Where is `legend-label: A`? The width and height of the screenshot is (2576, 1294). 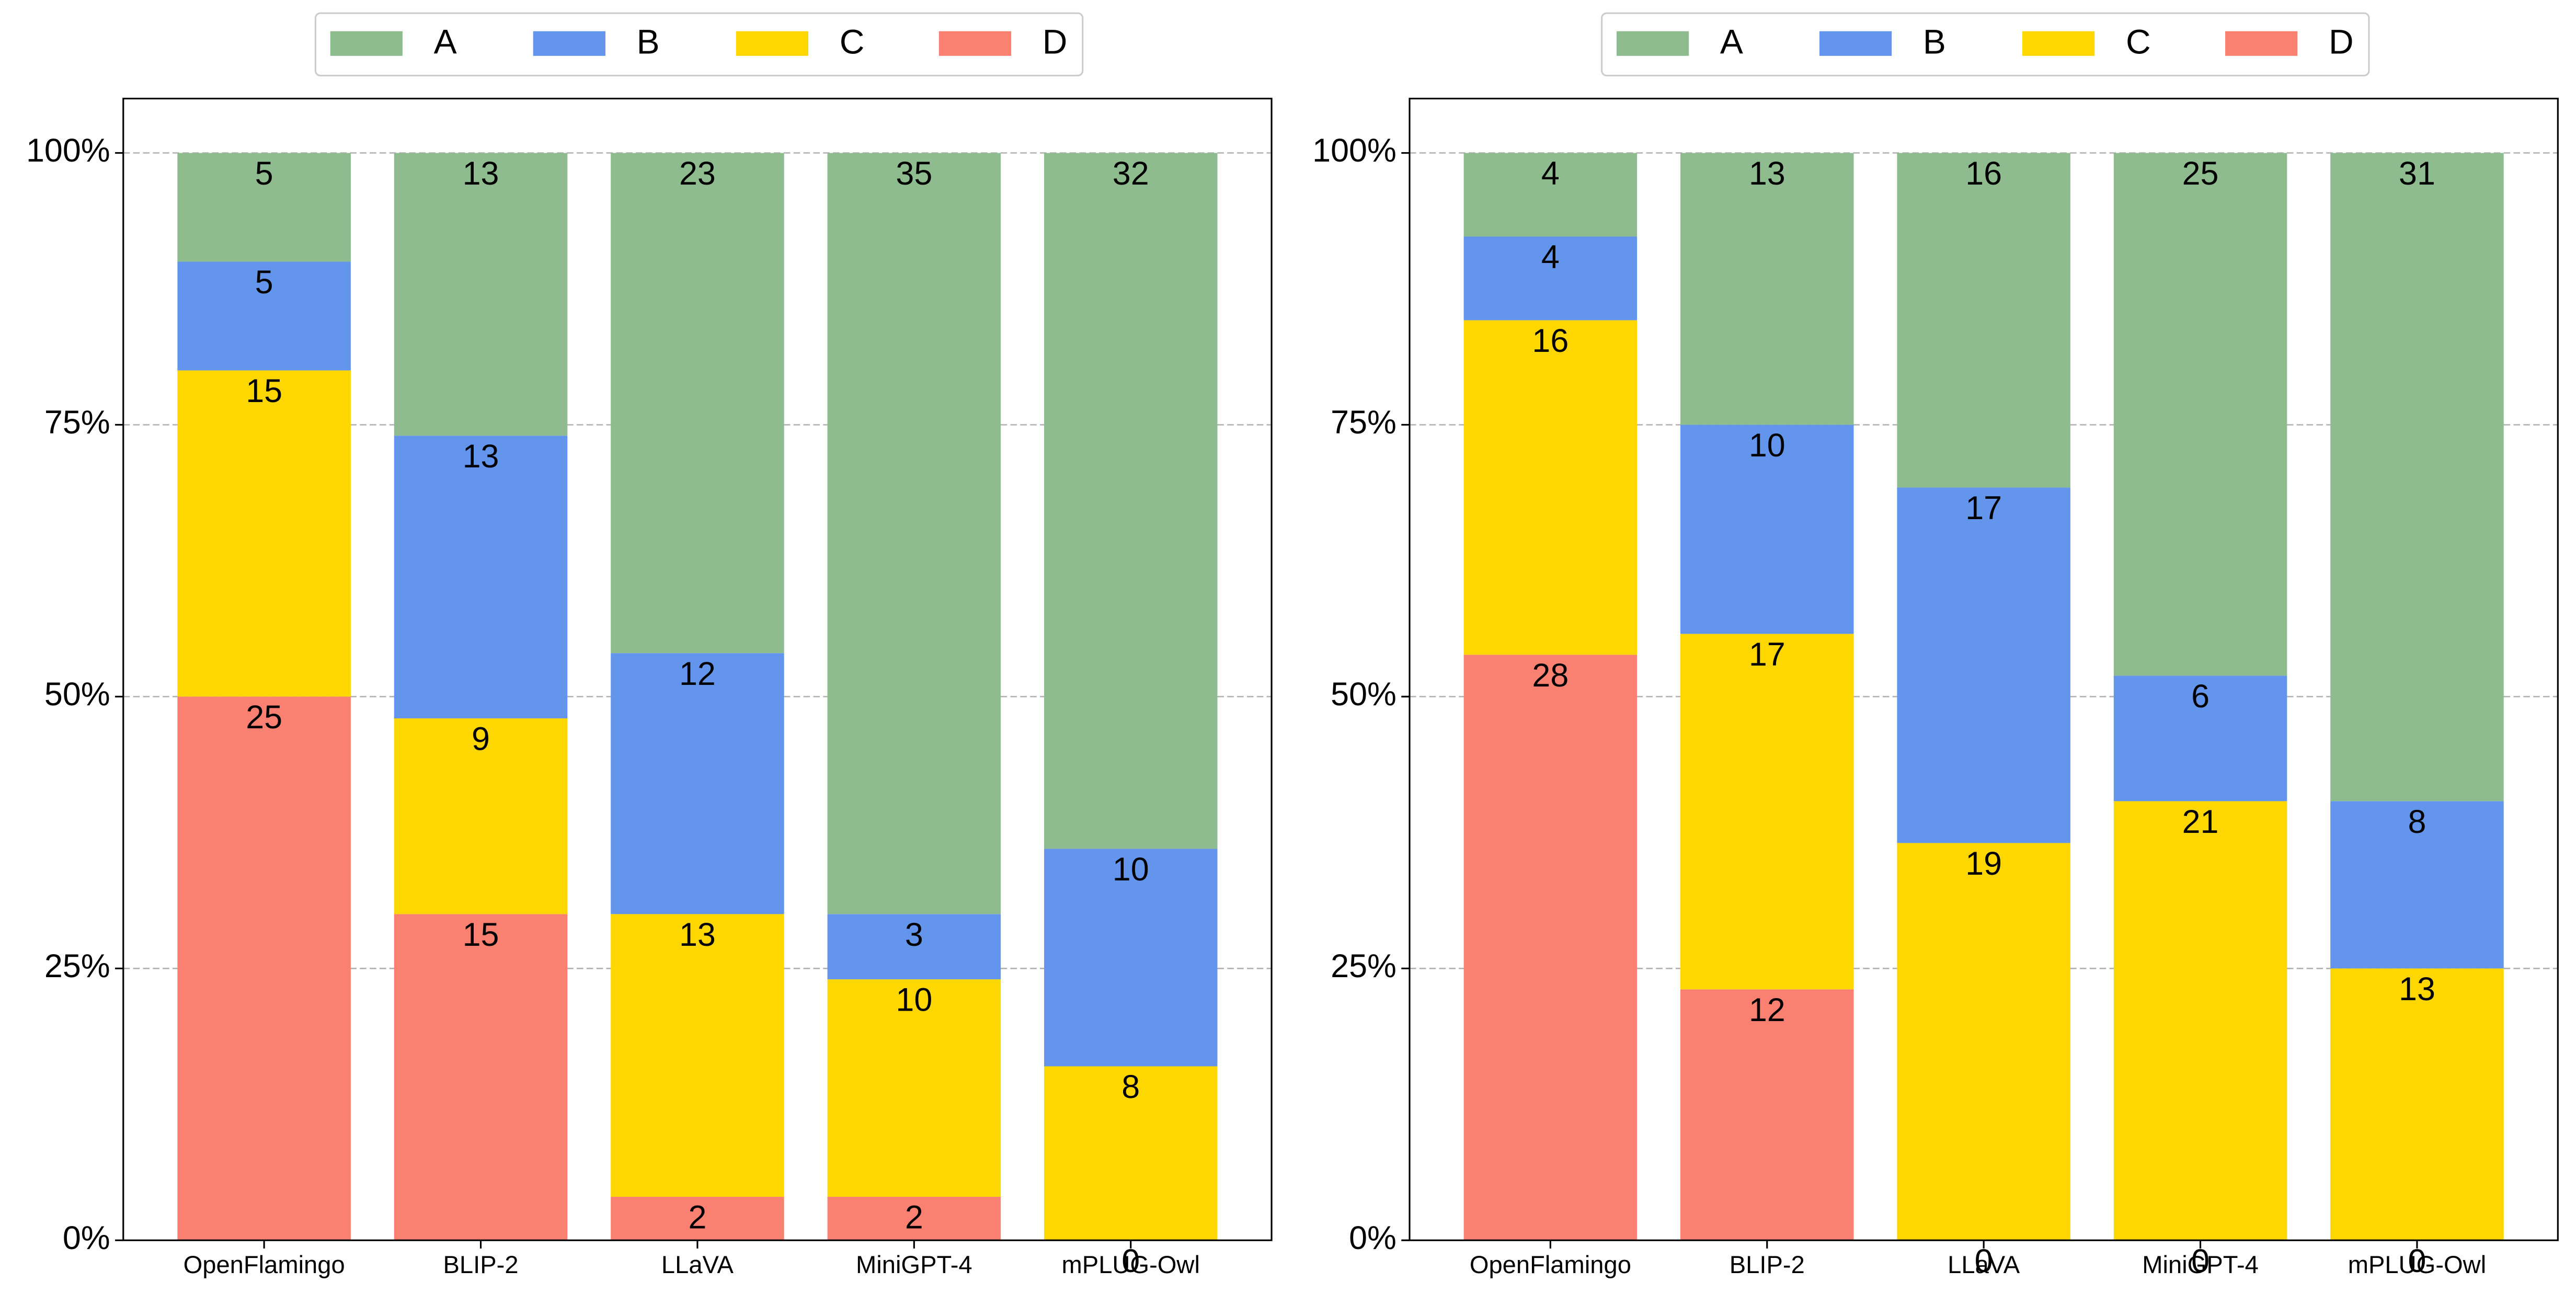
legend-label: A is located at coordinates (1731, 42).